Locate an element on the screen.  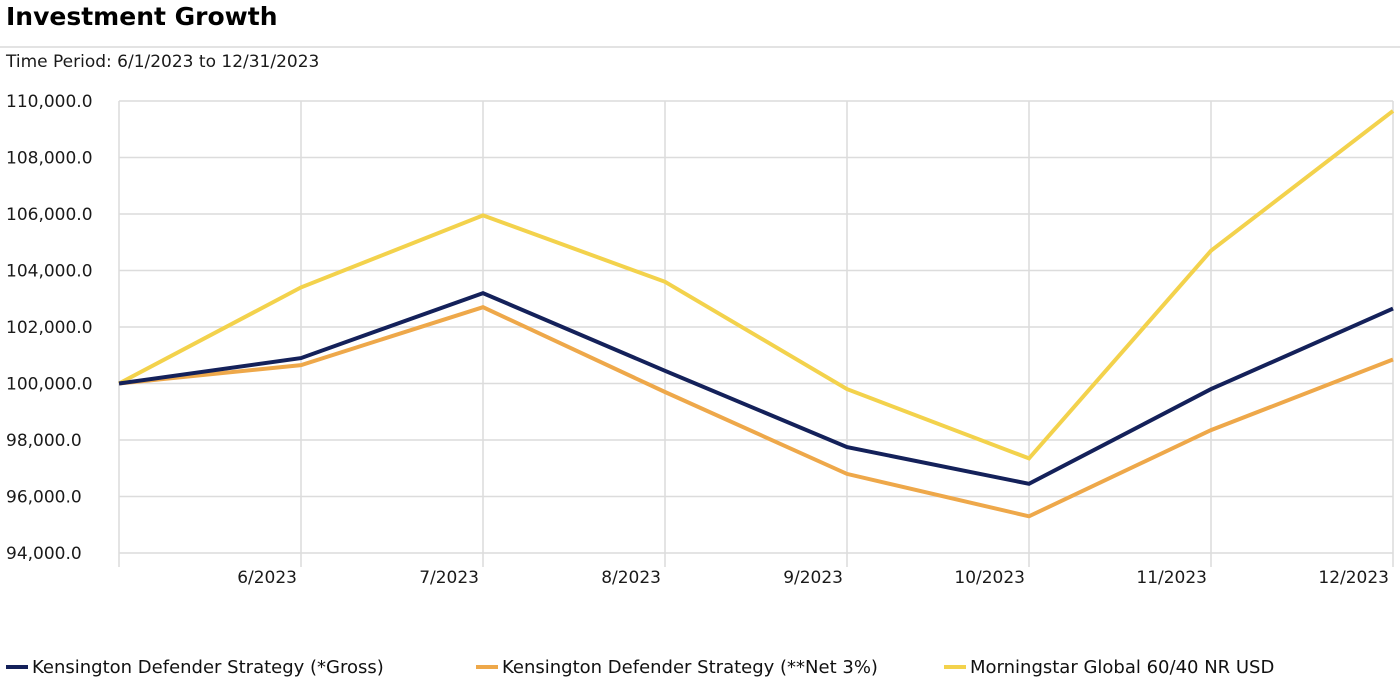
y-tick-label: 98,000.0 is located at coordinates (44, 441).